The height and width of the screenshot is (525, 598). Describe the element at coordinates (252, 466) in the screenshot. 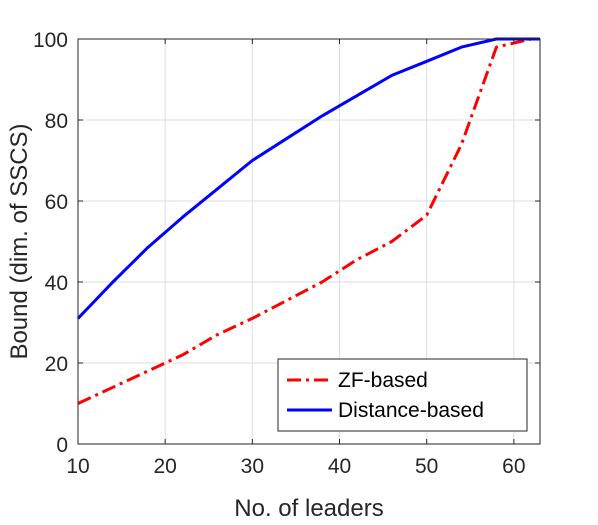

I see `x-tick-label: 30` at that location.